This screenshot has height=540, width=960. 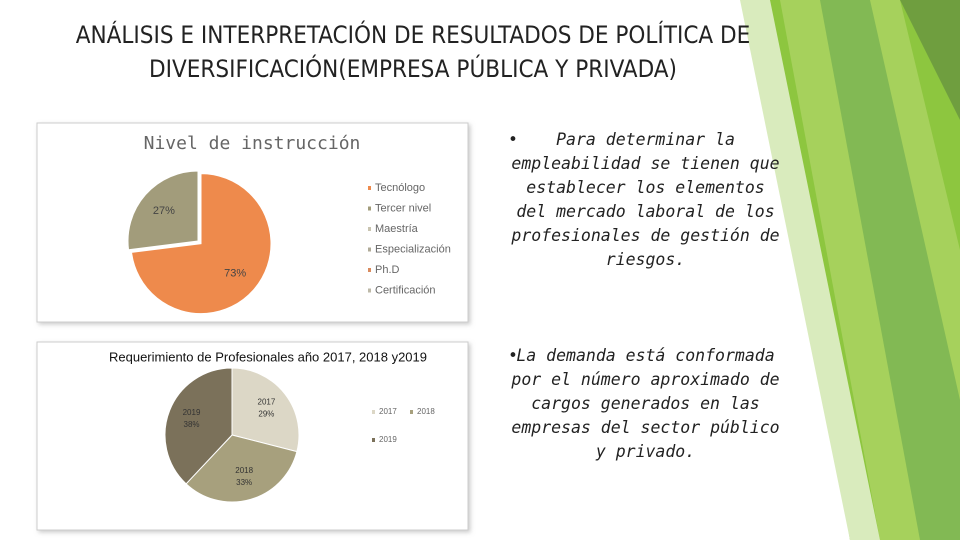 I want to click on legend-label: 2017, so click(x=388, y=411).